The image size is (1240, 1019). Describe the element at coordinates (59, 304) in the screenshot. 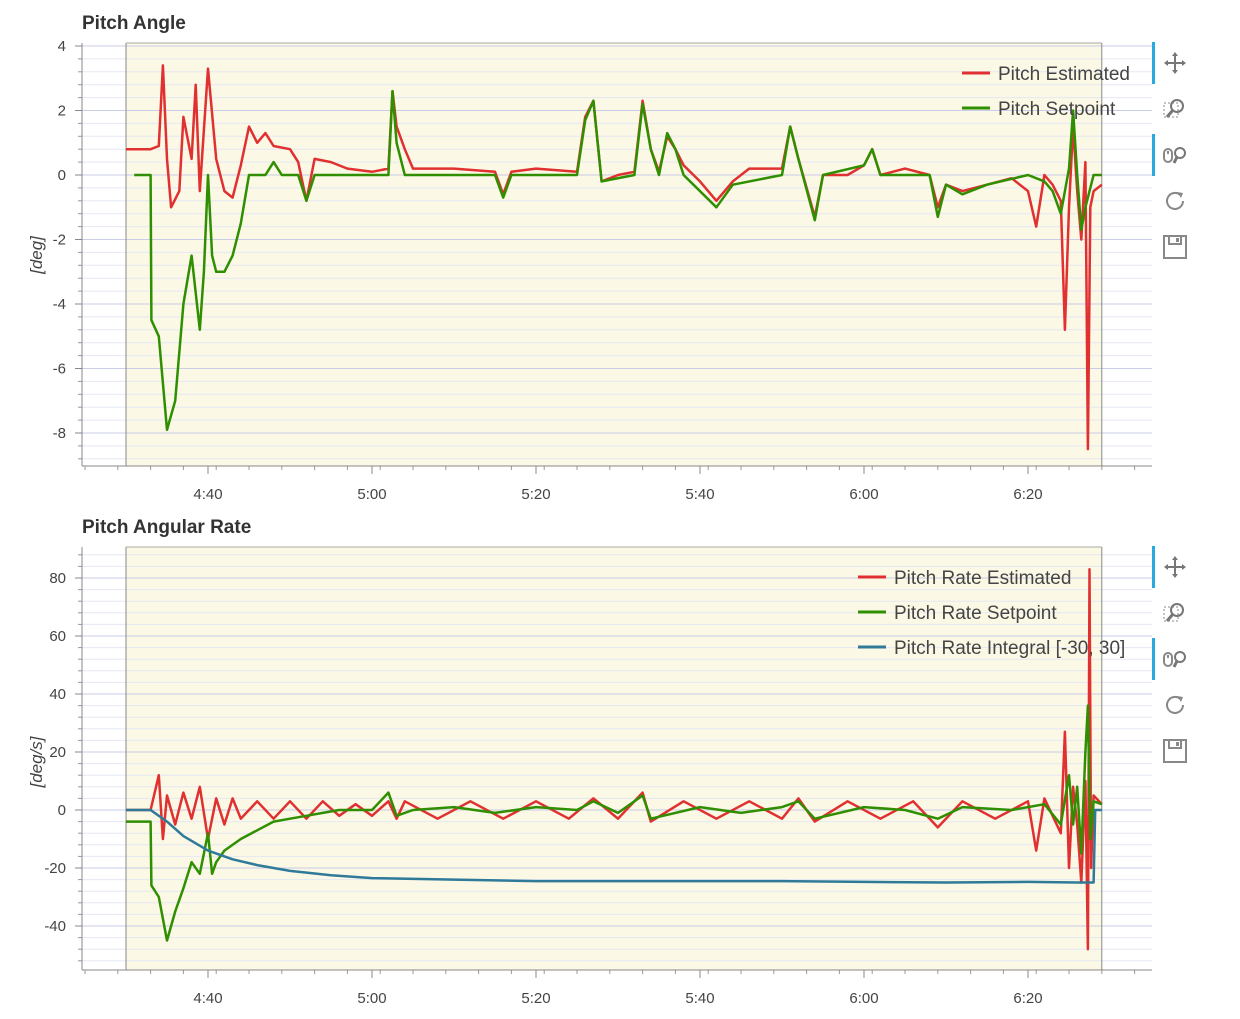

I see `y-tick-label: -4` at that location.